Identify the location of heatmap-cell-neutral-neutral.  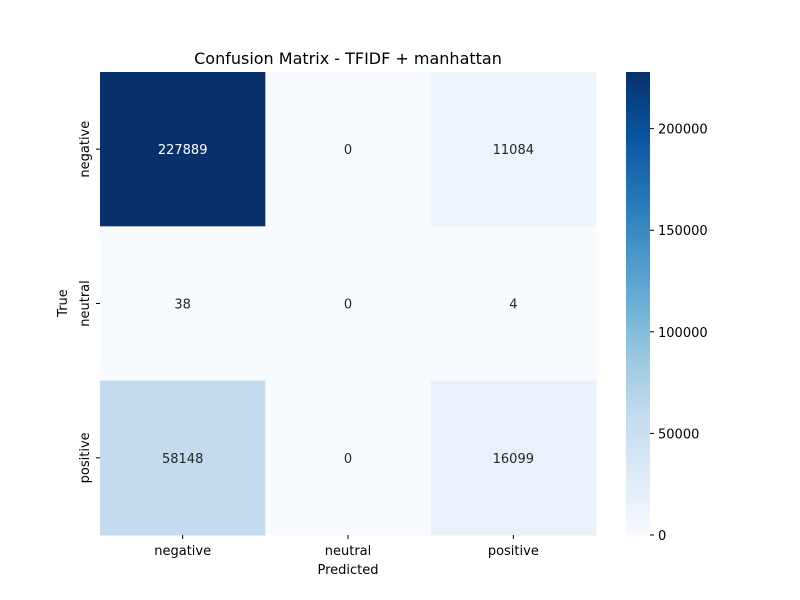
(348, 304).